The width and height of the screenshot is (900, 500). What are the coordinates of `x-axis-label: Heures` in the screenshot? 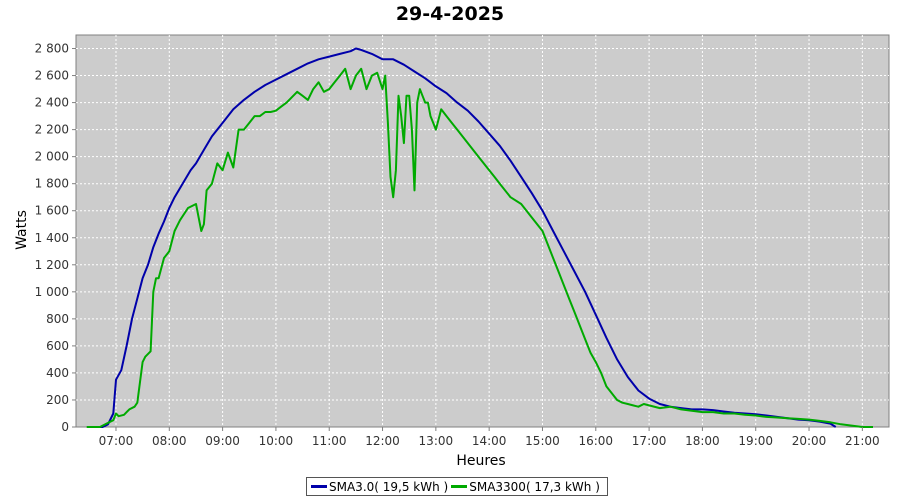 It's located at (480, 461).